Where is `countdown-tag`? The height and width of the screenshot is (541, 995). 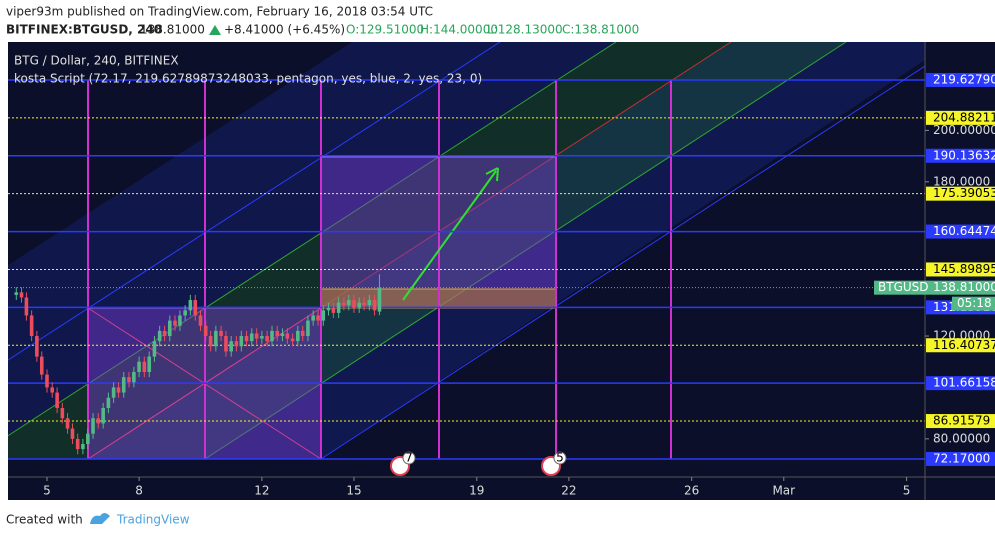
countdown-tag is located at coordinates (973, 303).